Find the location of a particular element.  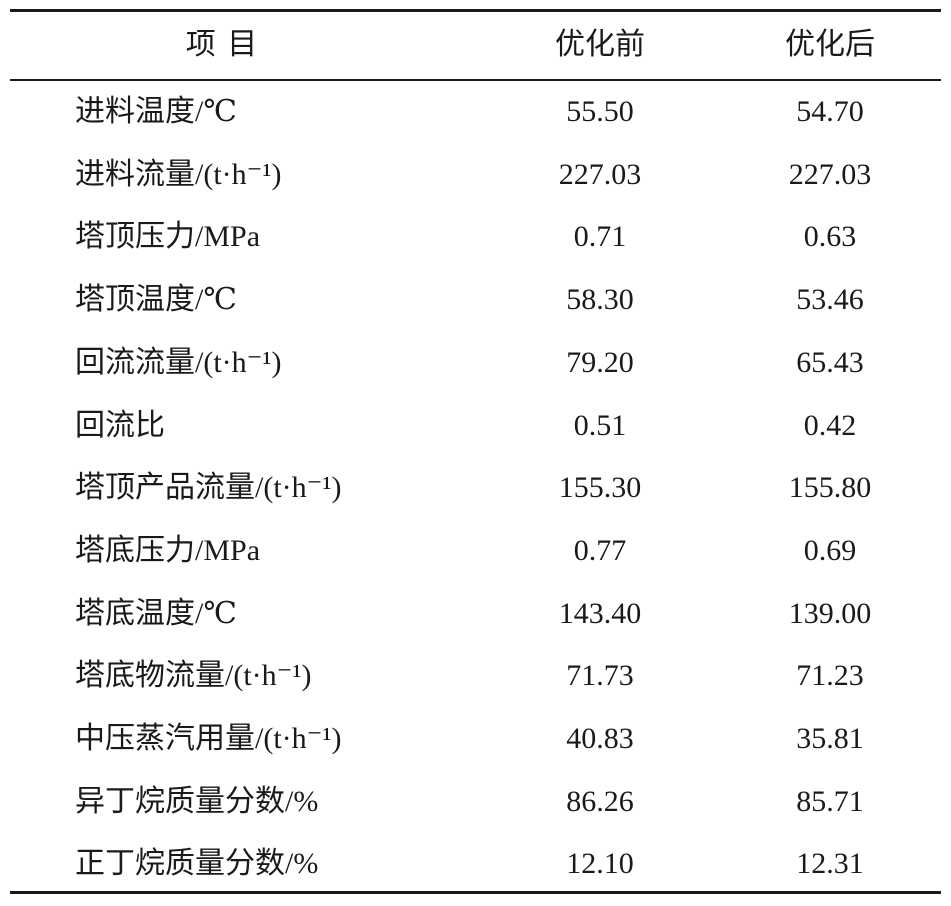

value-cell: 58.30 is located at coordinates (600, 300).